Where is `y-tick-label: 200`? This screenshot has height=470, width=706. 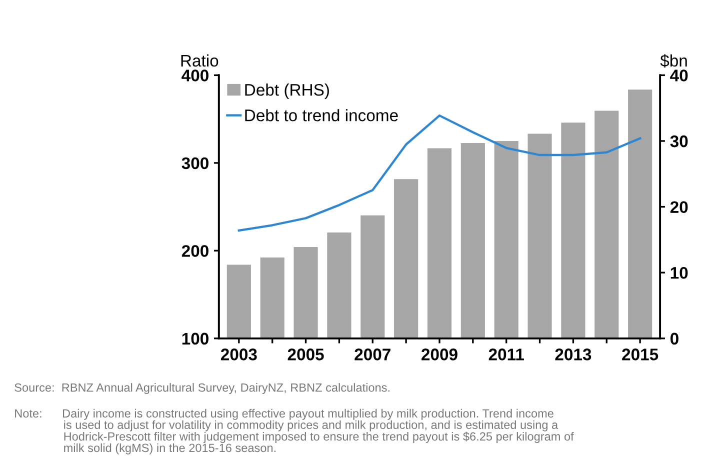 y-tick-label: 200 is located at coordinates (195, 251).